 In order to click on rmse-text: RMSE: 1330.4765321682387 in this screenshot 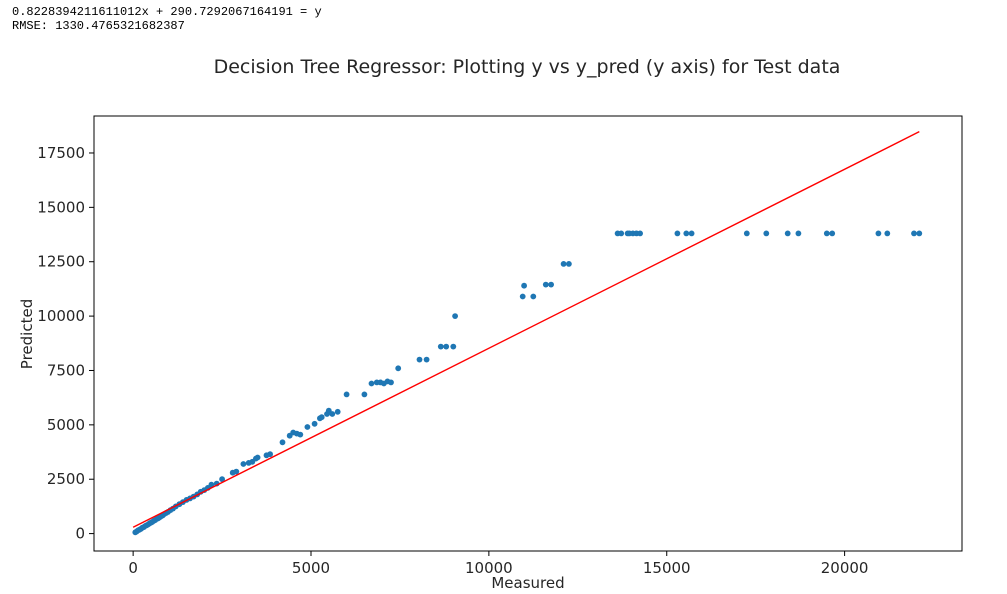, I will do `click(98, 26)`.